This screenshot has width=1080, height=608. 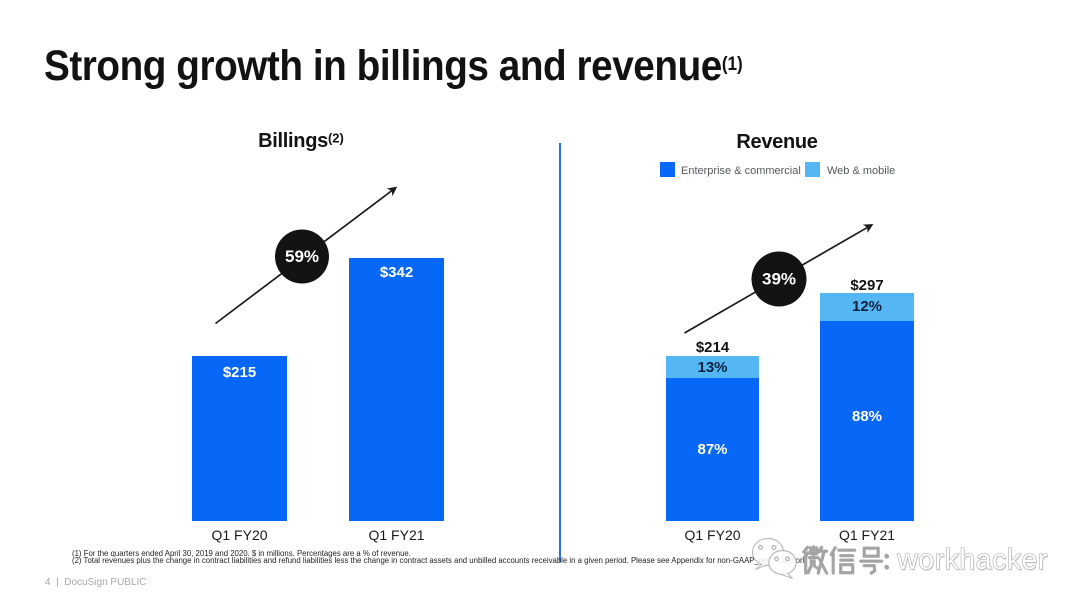 I want to click on svg-text: 59%, so click(x=302, y=256).